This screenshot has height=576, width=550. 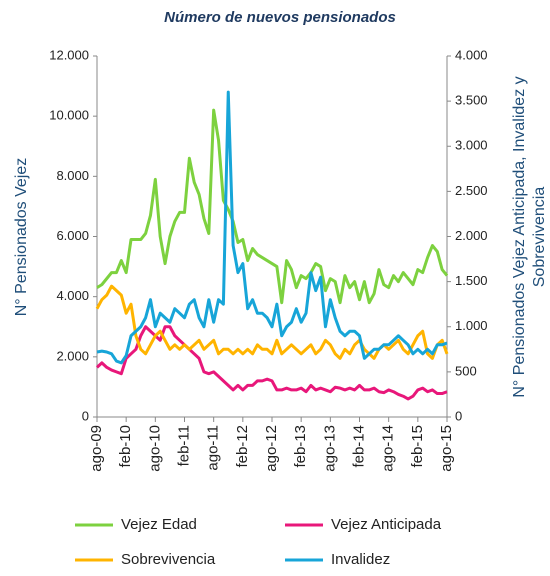 I want to click on y2-tick-label: 0, so click(x=458, y=415).